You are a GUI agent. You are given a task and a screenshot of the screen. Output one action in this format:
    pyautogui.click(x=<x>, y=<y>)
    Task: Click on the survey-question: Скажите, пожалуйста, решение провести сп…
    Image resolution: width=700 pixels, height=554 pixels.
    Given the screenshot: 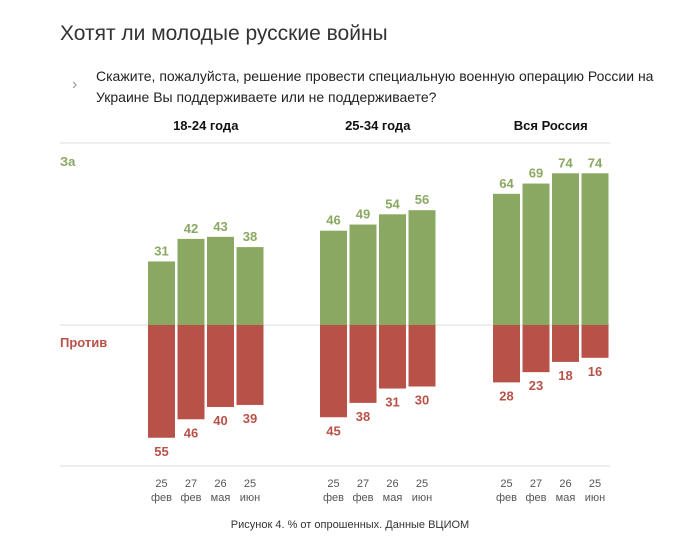 What is the action you would take?
    pyautogui.click(x=375, y=86)
    